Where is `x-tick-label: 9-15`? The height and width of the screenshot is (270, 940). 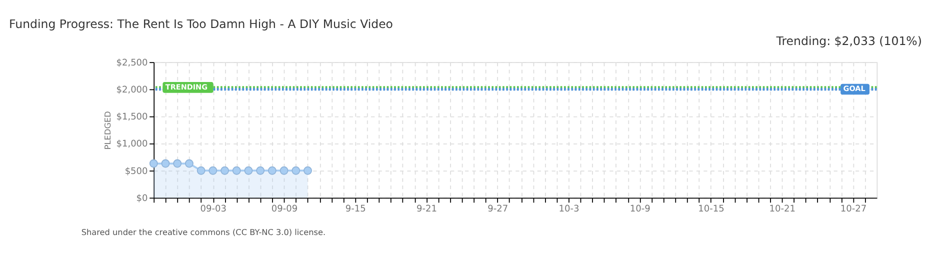
x-tick-label: 9-15 is located at coordinates (355, 209).